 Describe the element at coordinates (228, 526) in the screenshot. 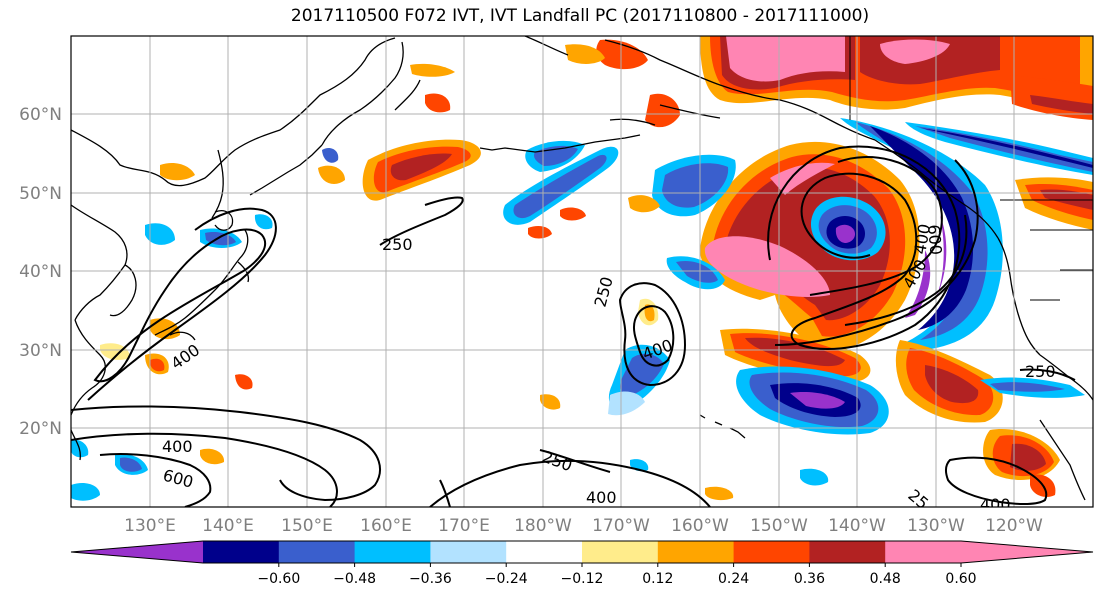

I see `lon-label: 140°E` at that location.